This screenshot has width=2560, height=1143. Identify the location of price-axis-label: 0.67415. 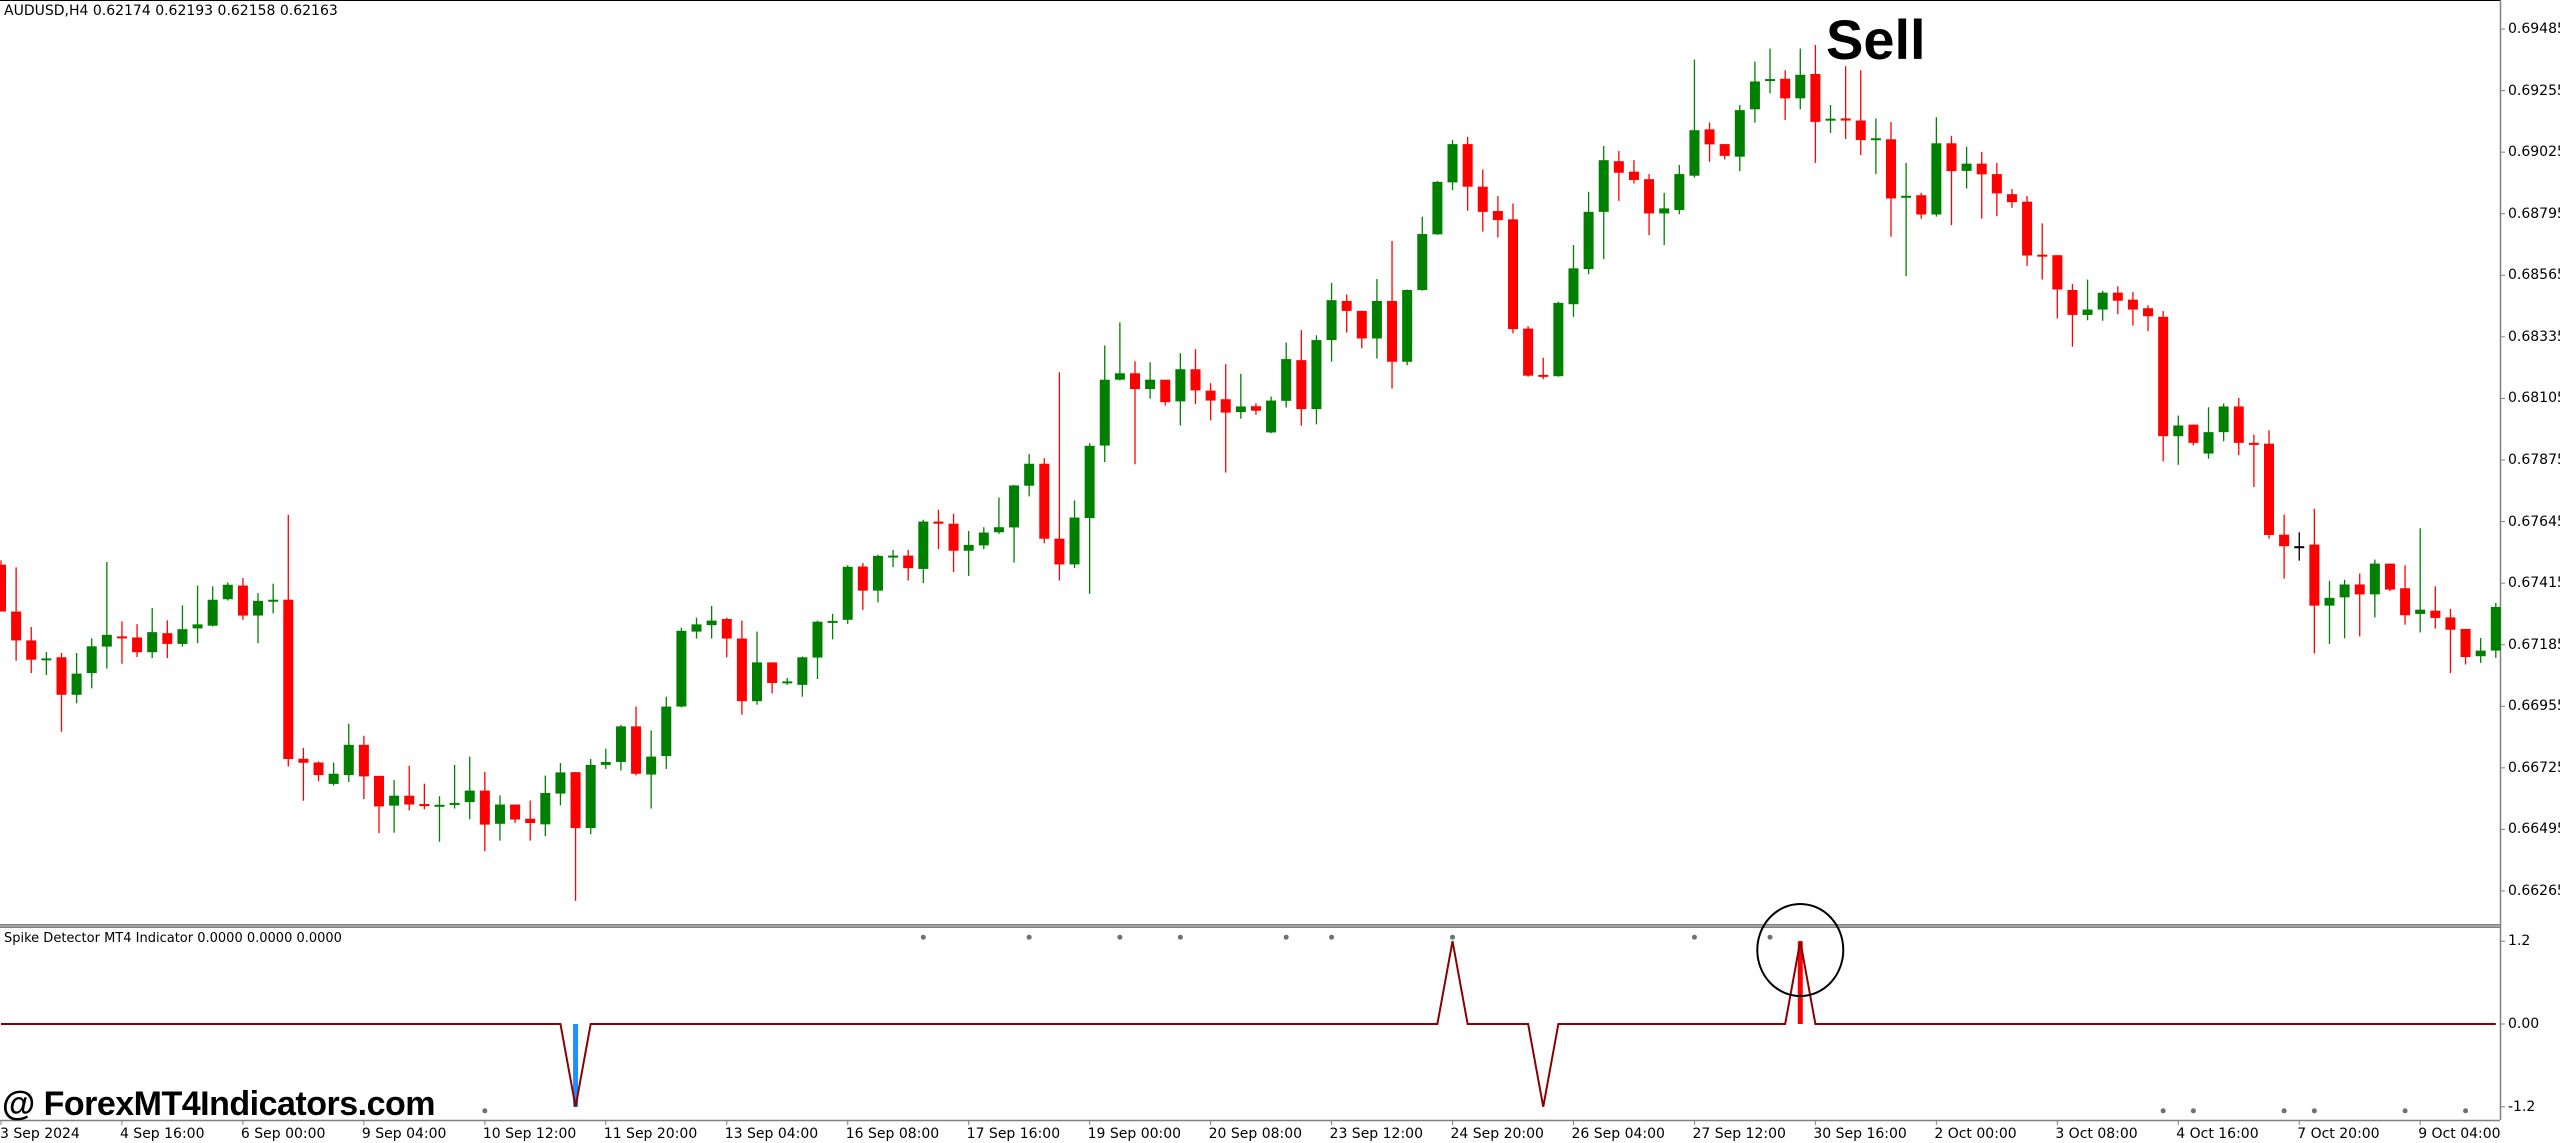
(2534, 583).